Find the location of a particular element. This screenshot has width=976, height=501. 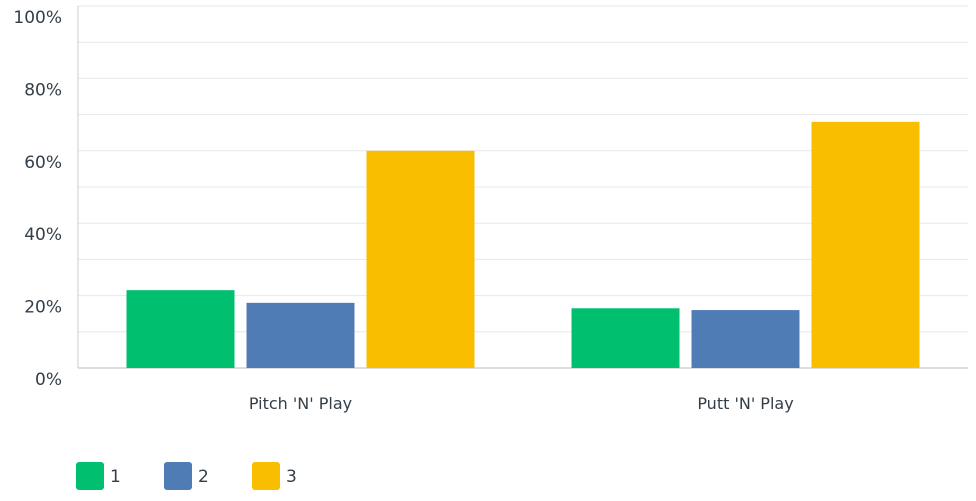

x-tick-labels: Pitch 'N' Play Putt 'N' Play is located at coordinates (521, 403).